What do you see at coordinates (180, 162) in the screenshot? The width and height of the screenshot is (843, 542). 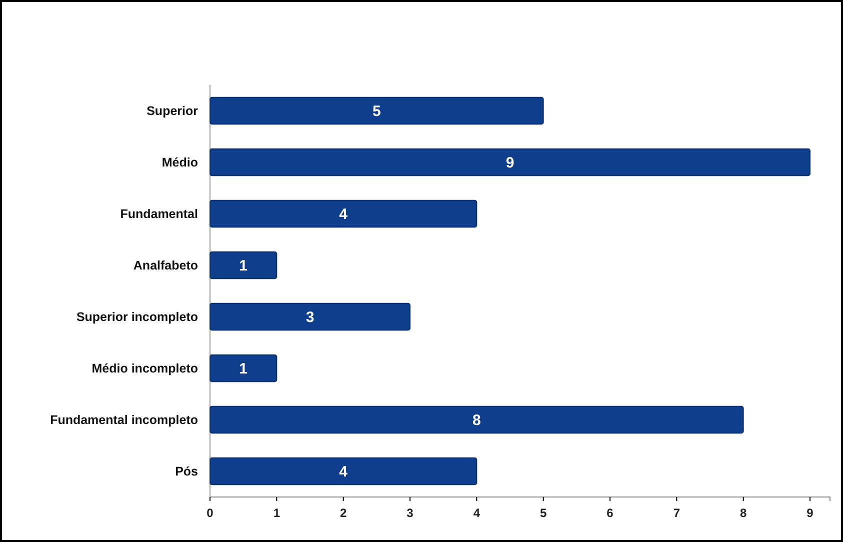 I see `y-tick-label: Médio` at bounding box center [180, 162].